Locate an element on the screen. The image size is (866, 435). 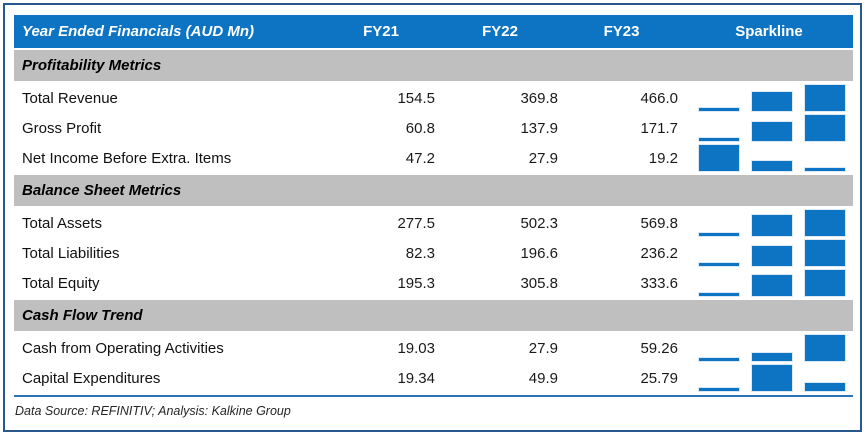
row-label: Total Liabilities is located at coordinates (71, 253).